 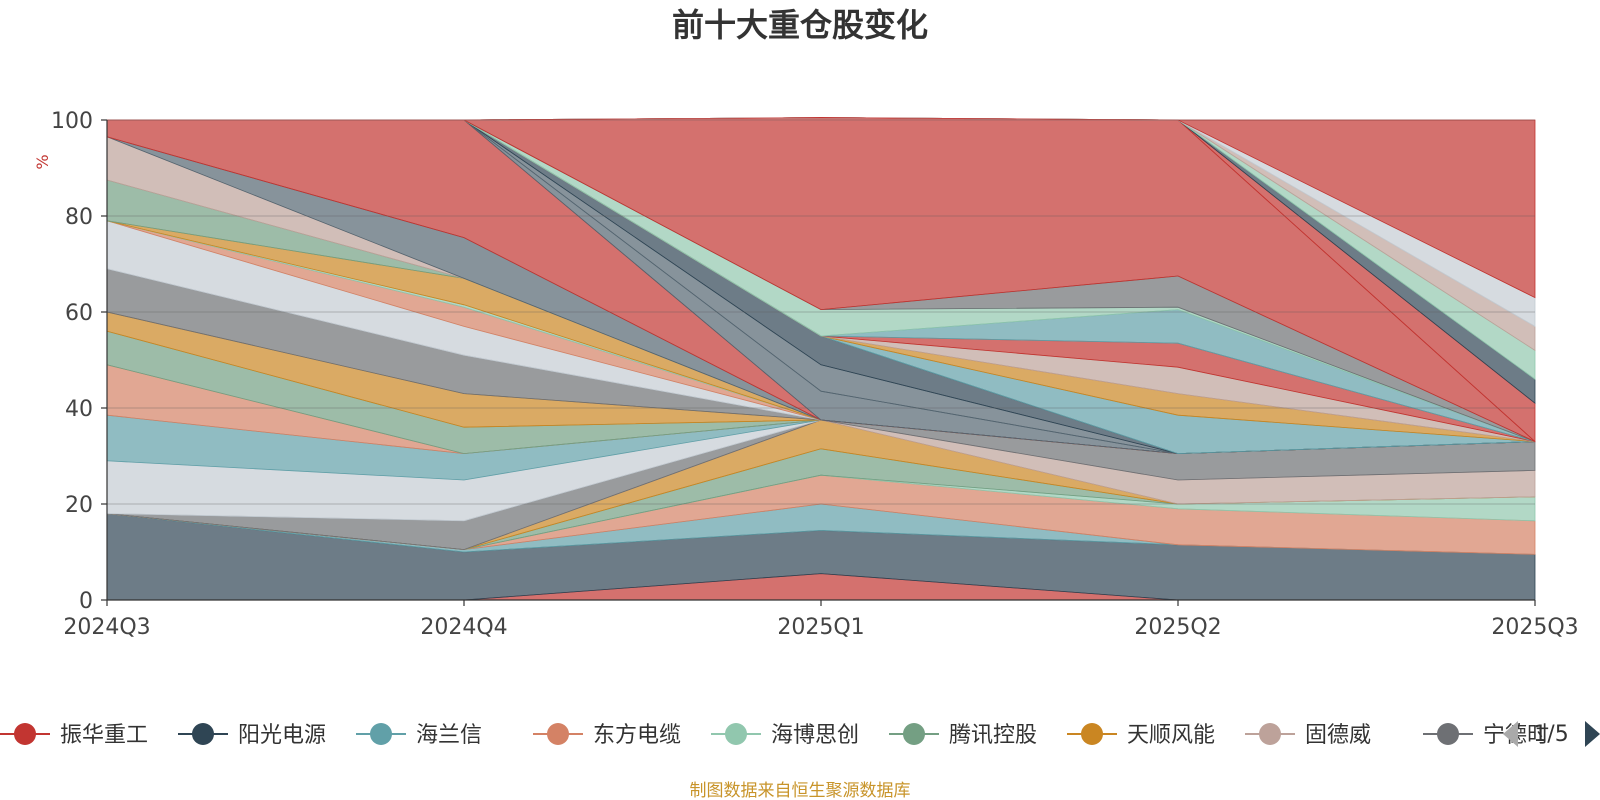 What do you see at coordinates (106, 627) in the screenshot?
I see `x-tick-label: 2024Q3` at bounding box center [106, 627].